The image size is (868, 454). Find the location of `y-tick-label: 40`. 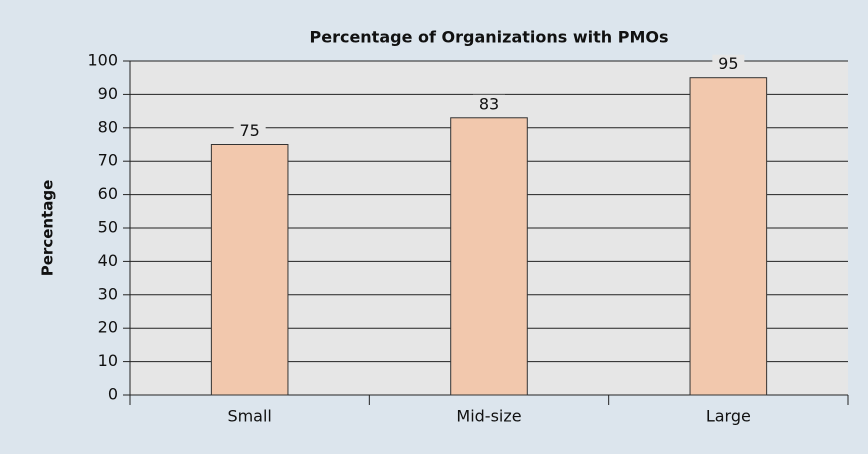

y-tick-label: 40 is located at coordinates (108, 260).